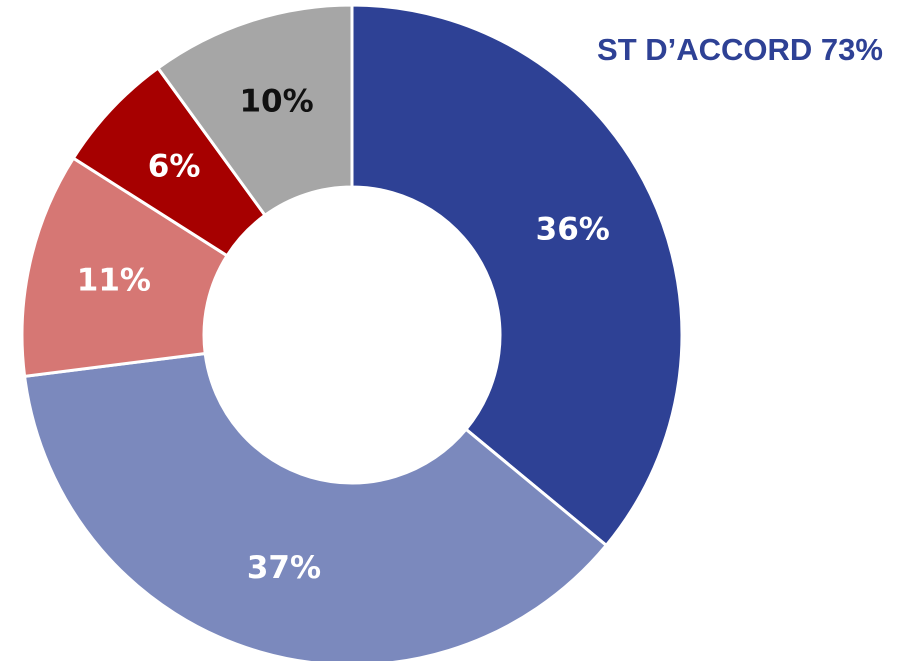  Describe the element at coordinates (174, 166) in the screenshot. I see `data-label: 6%` at that location.